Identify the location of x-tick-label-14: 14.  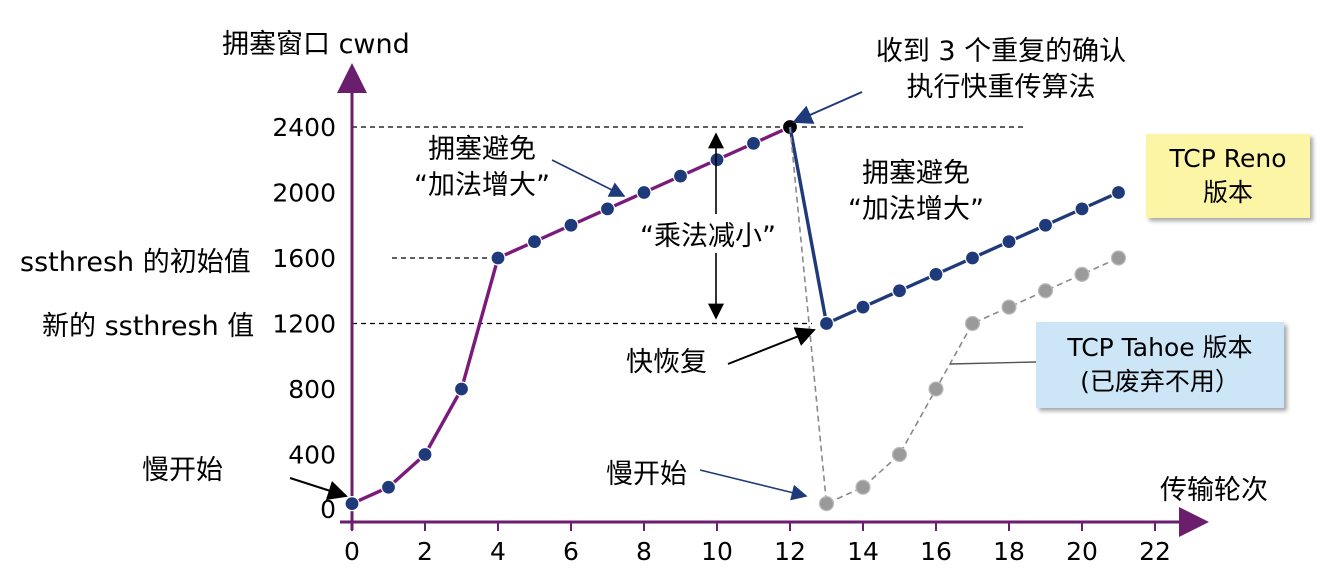
(863, 551).